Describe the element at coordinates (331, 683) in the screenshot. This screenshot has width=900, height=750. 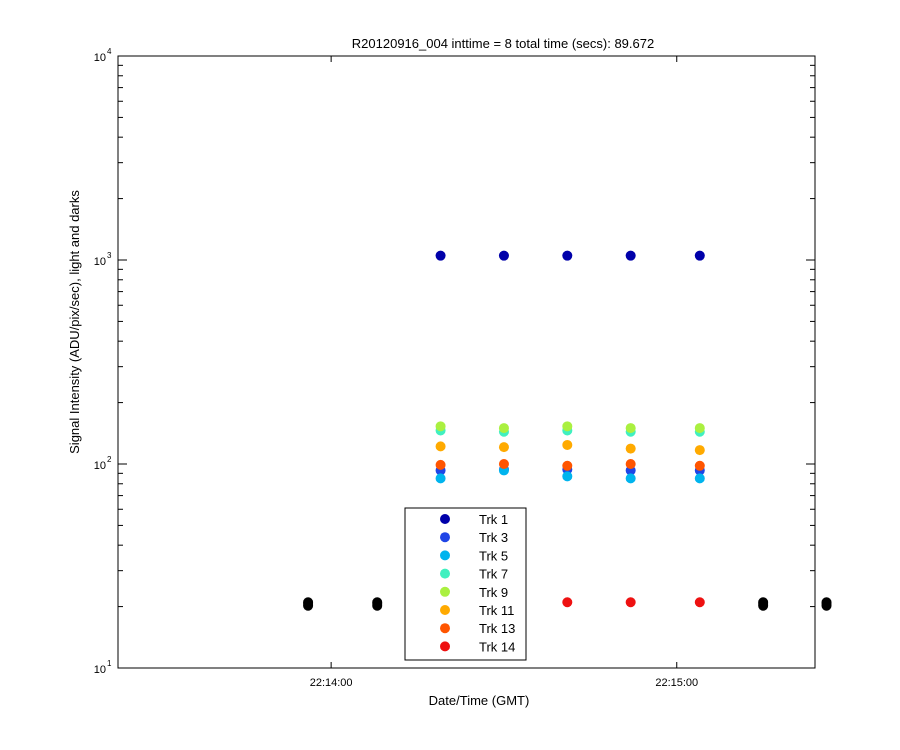
I see `x-tick-label: 22:14:00` at that location.